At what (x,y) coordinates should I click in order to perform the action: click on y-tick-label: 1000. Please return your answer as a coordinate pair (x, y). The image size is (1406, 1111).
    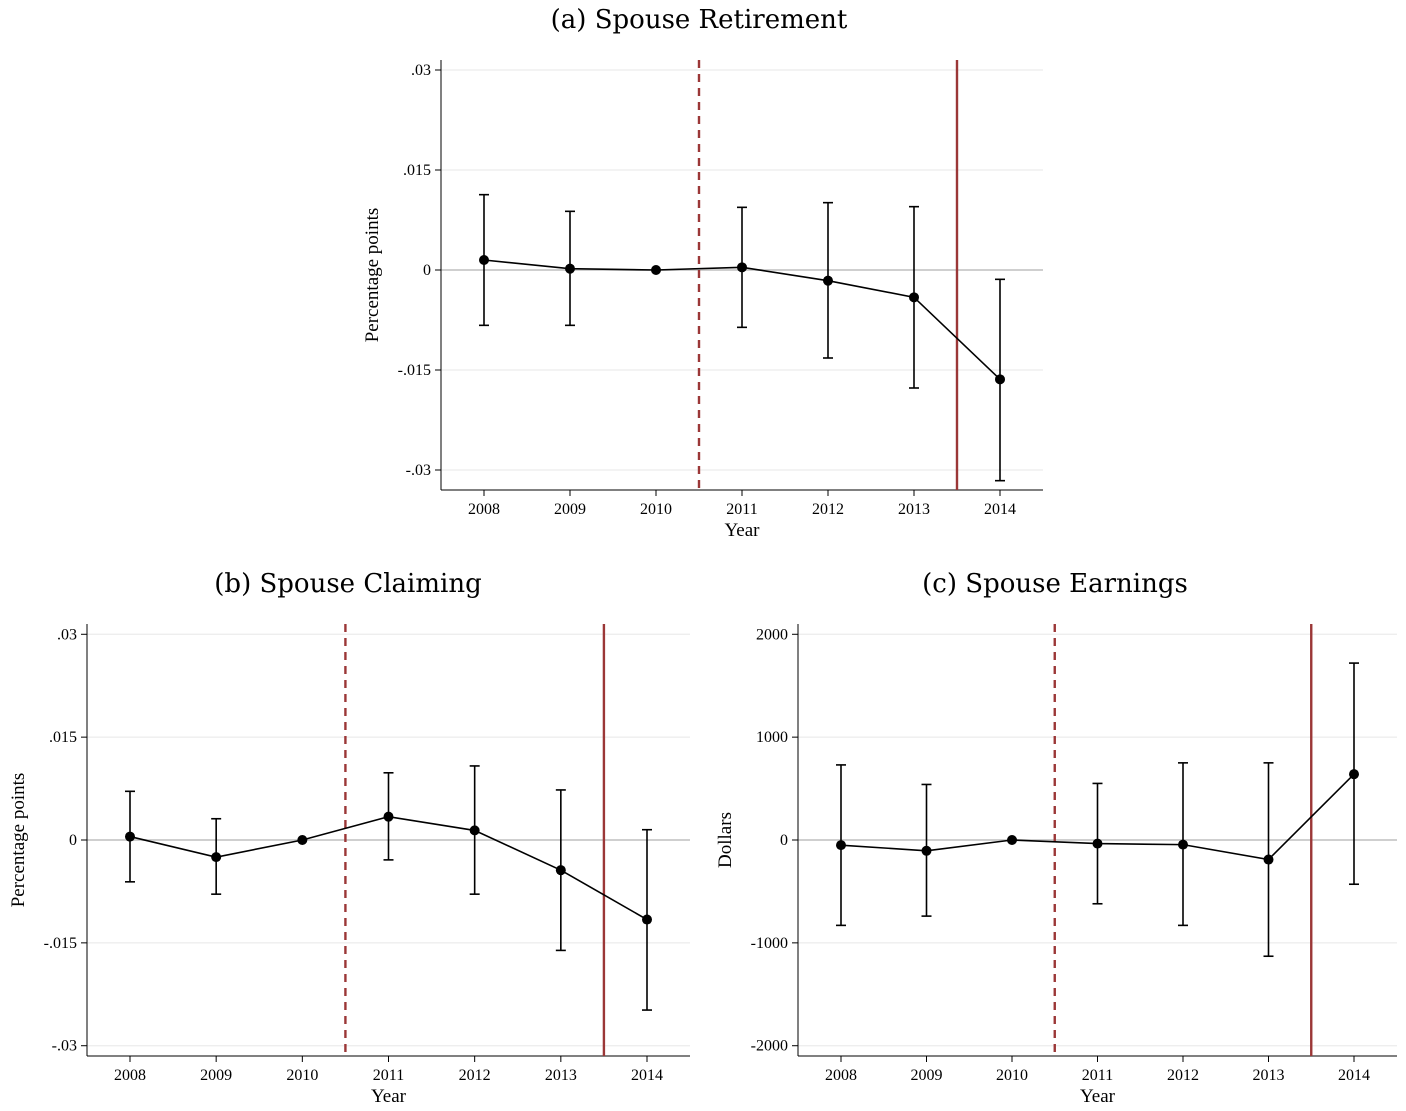
    Looking at the image, I should click on (772, 737).